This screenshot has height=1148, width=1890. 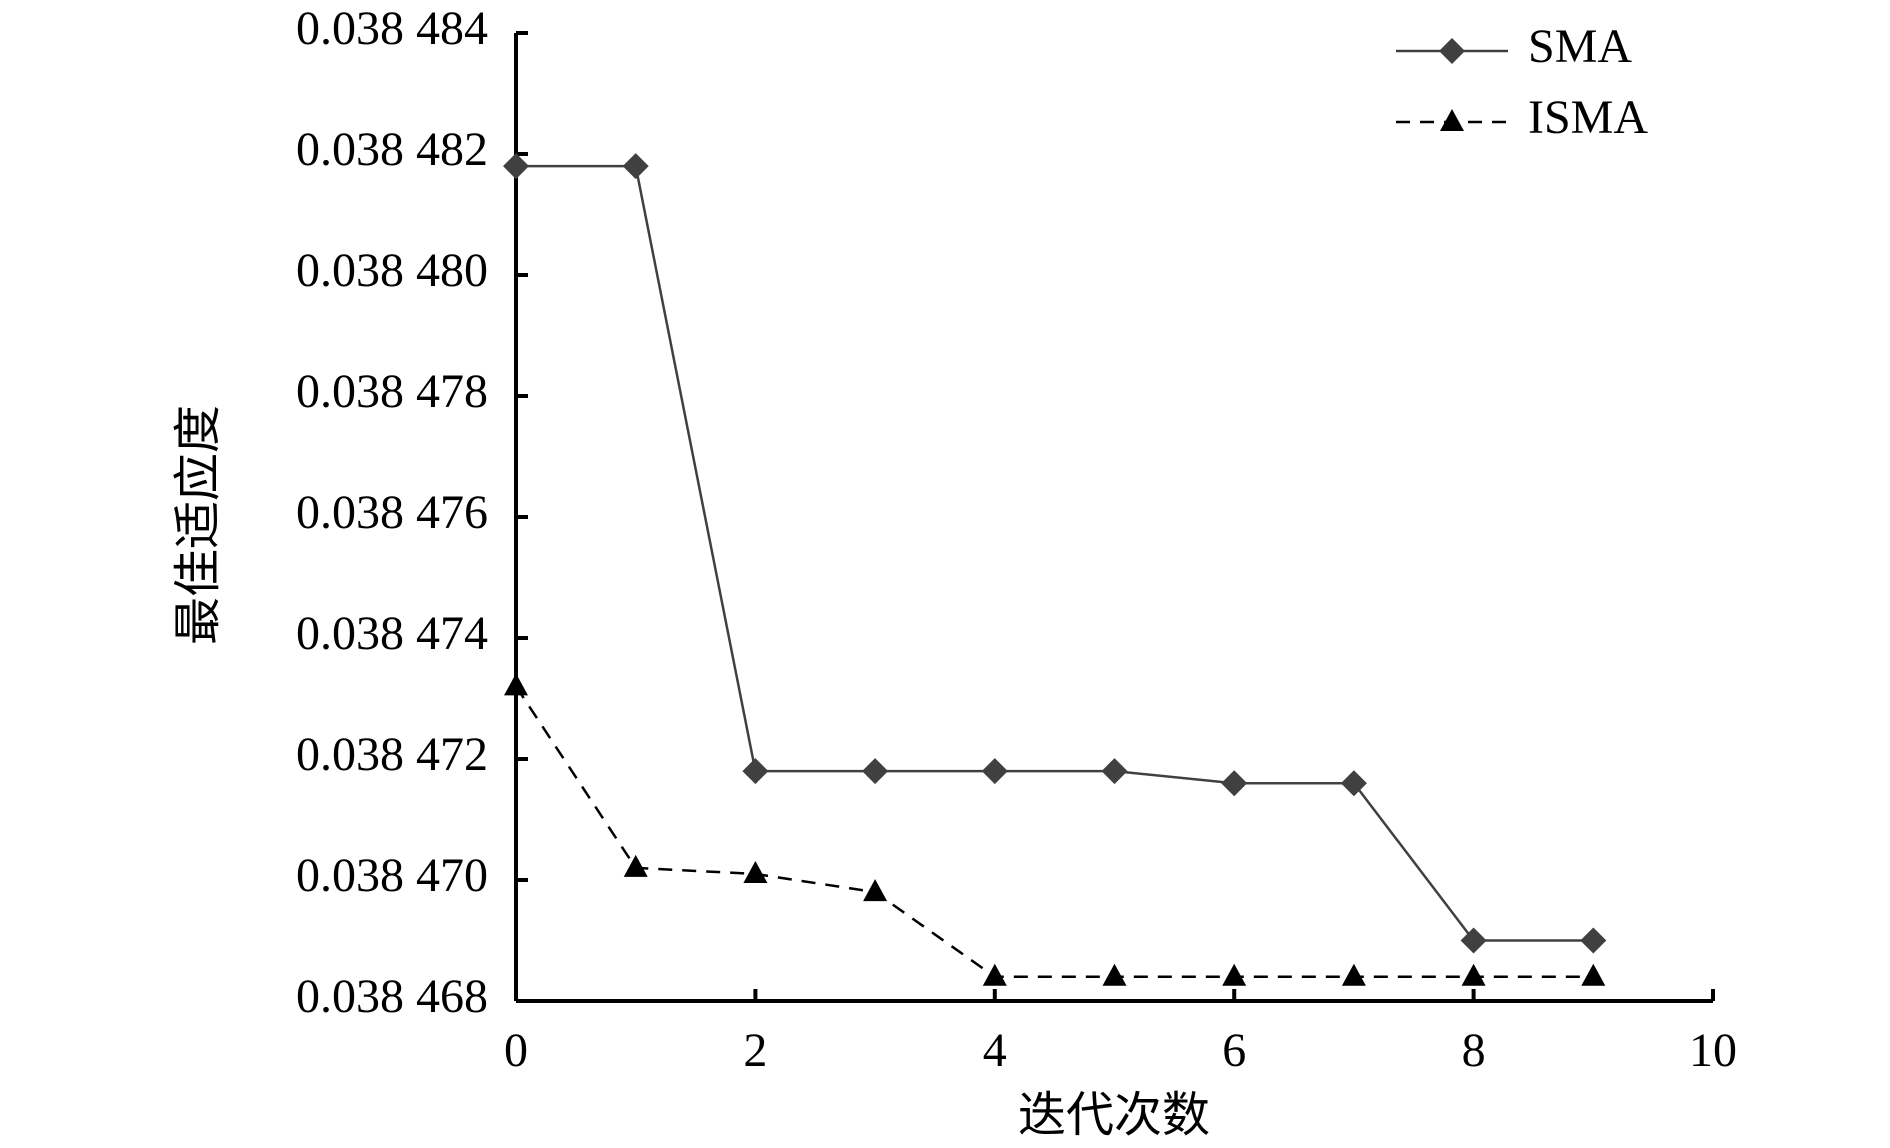 What do you see at coordinates (755, 1050) in the screenshot?
I see `x-tick-label: 2` at bounding box center [755, 1050].